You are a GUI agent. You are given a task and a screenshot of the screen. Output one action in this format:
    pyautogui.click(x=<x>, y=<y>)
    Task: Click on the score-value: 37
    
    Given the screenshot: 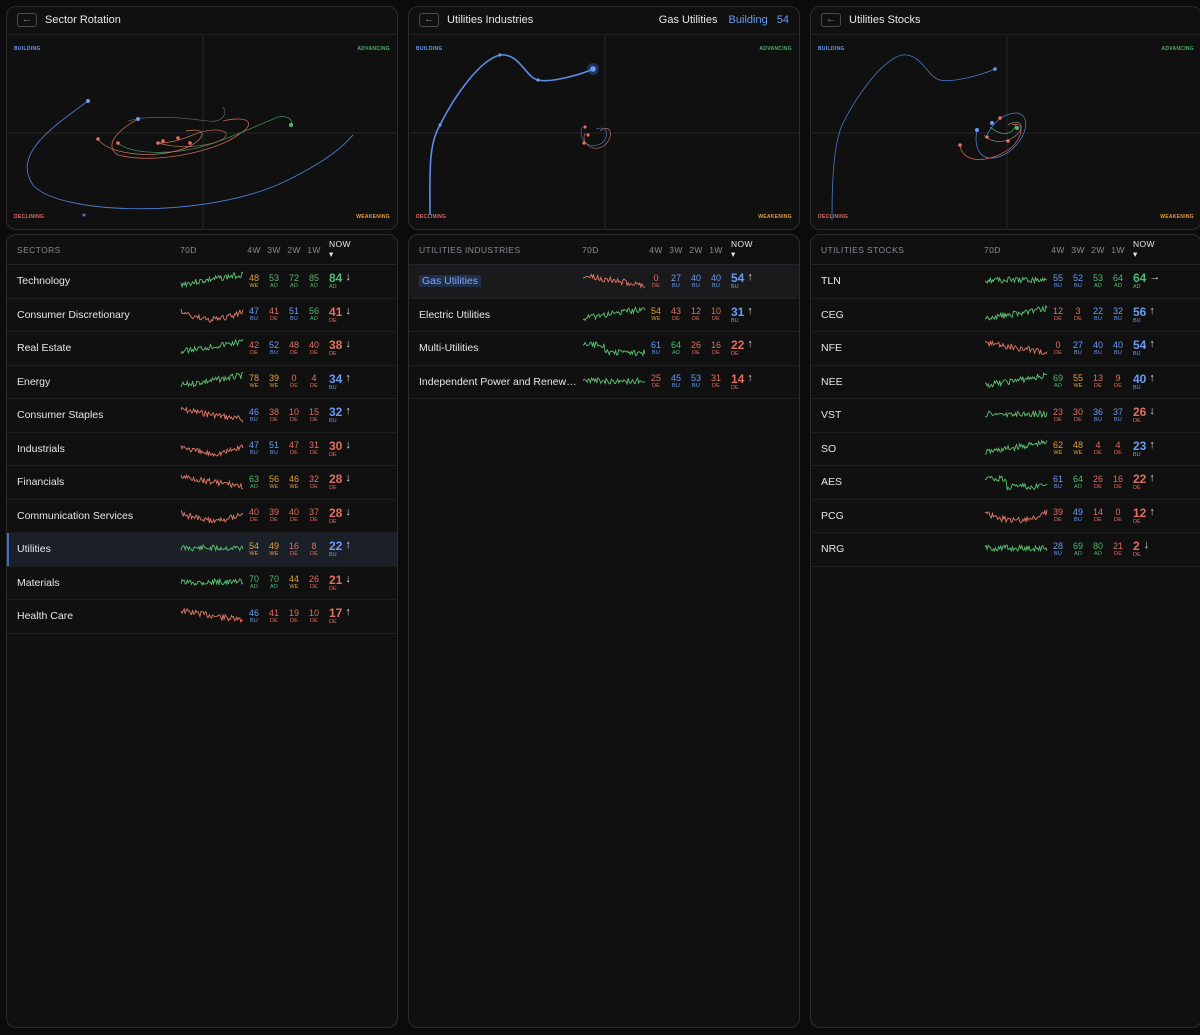 What is the action you would take?
    pyautogui.click(x=313, y=512)
    